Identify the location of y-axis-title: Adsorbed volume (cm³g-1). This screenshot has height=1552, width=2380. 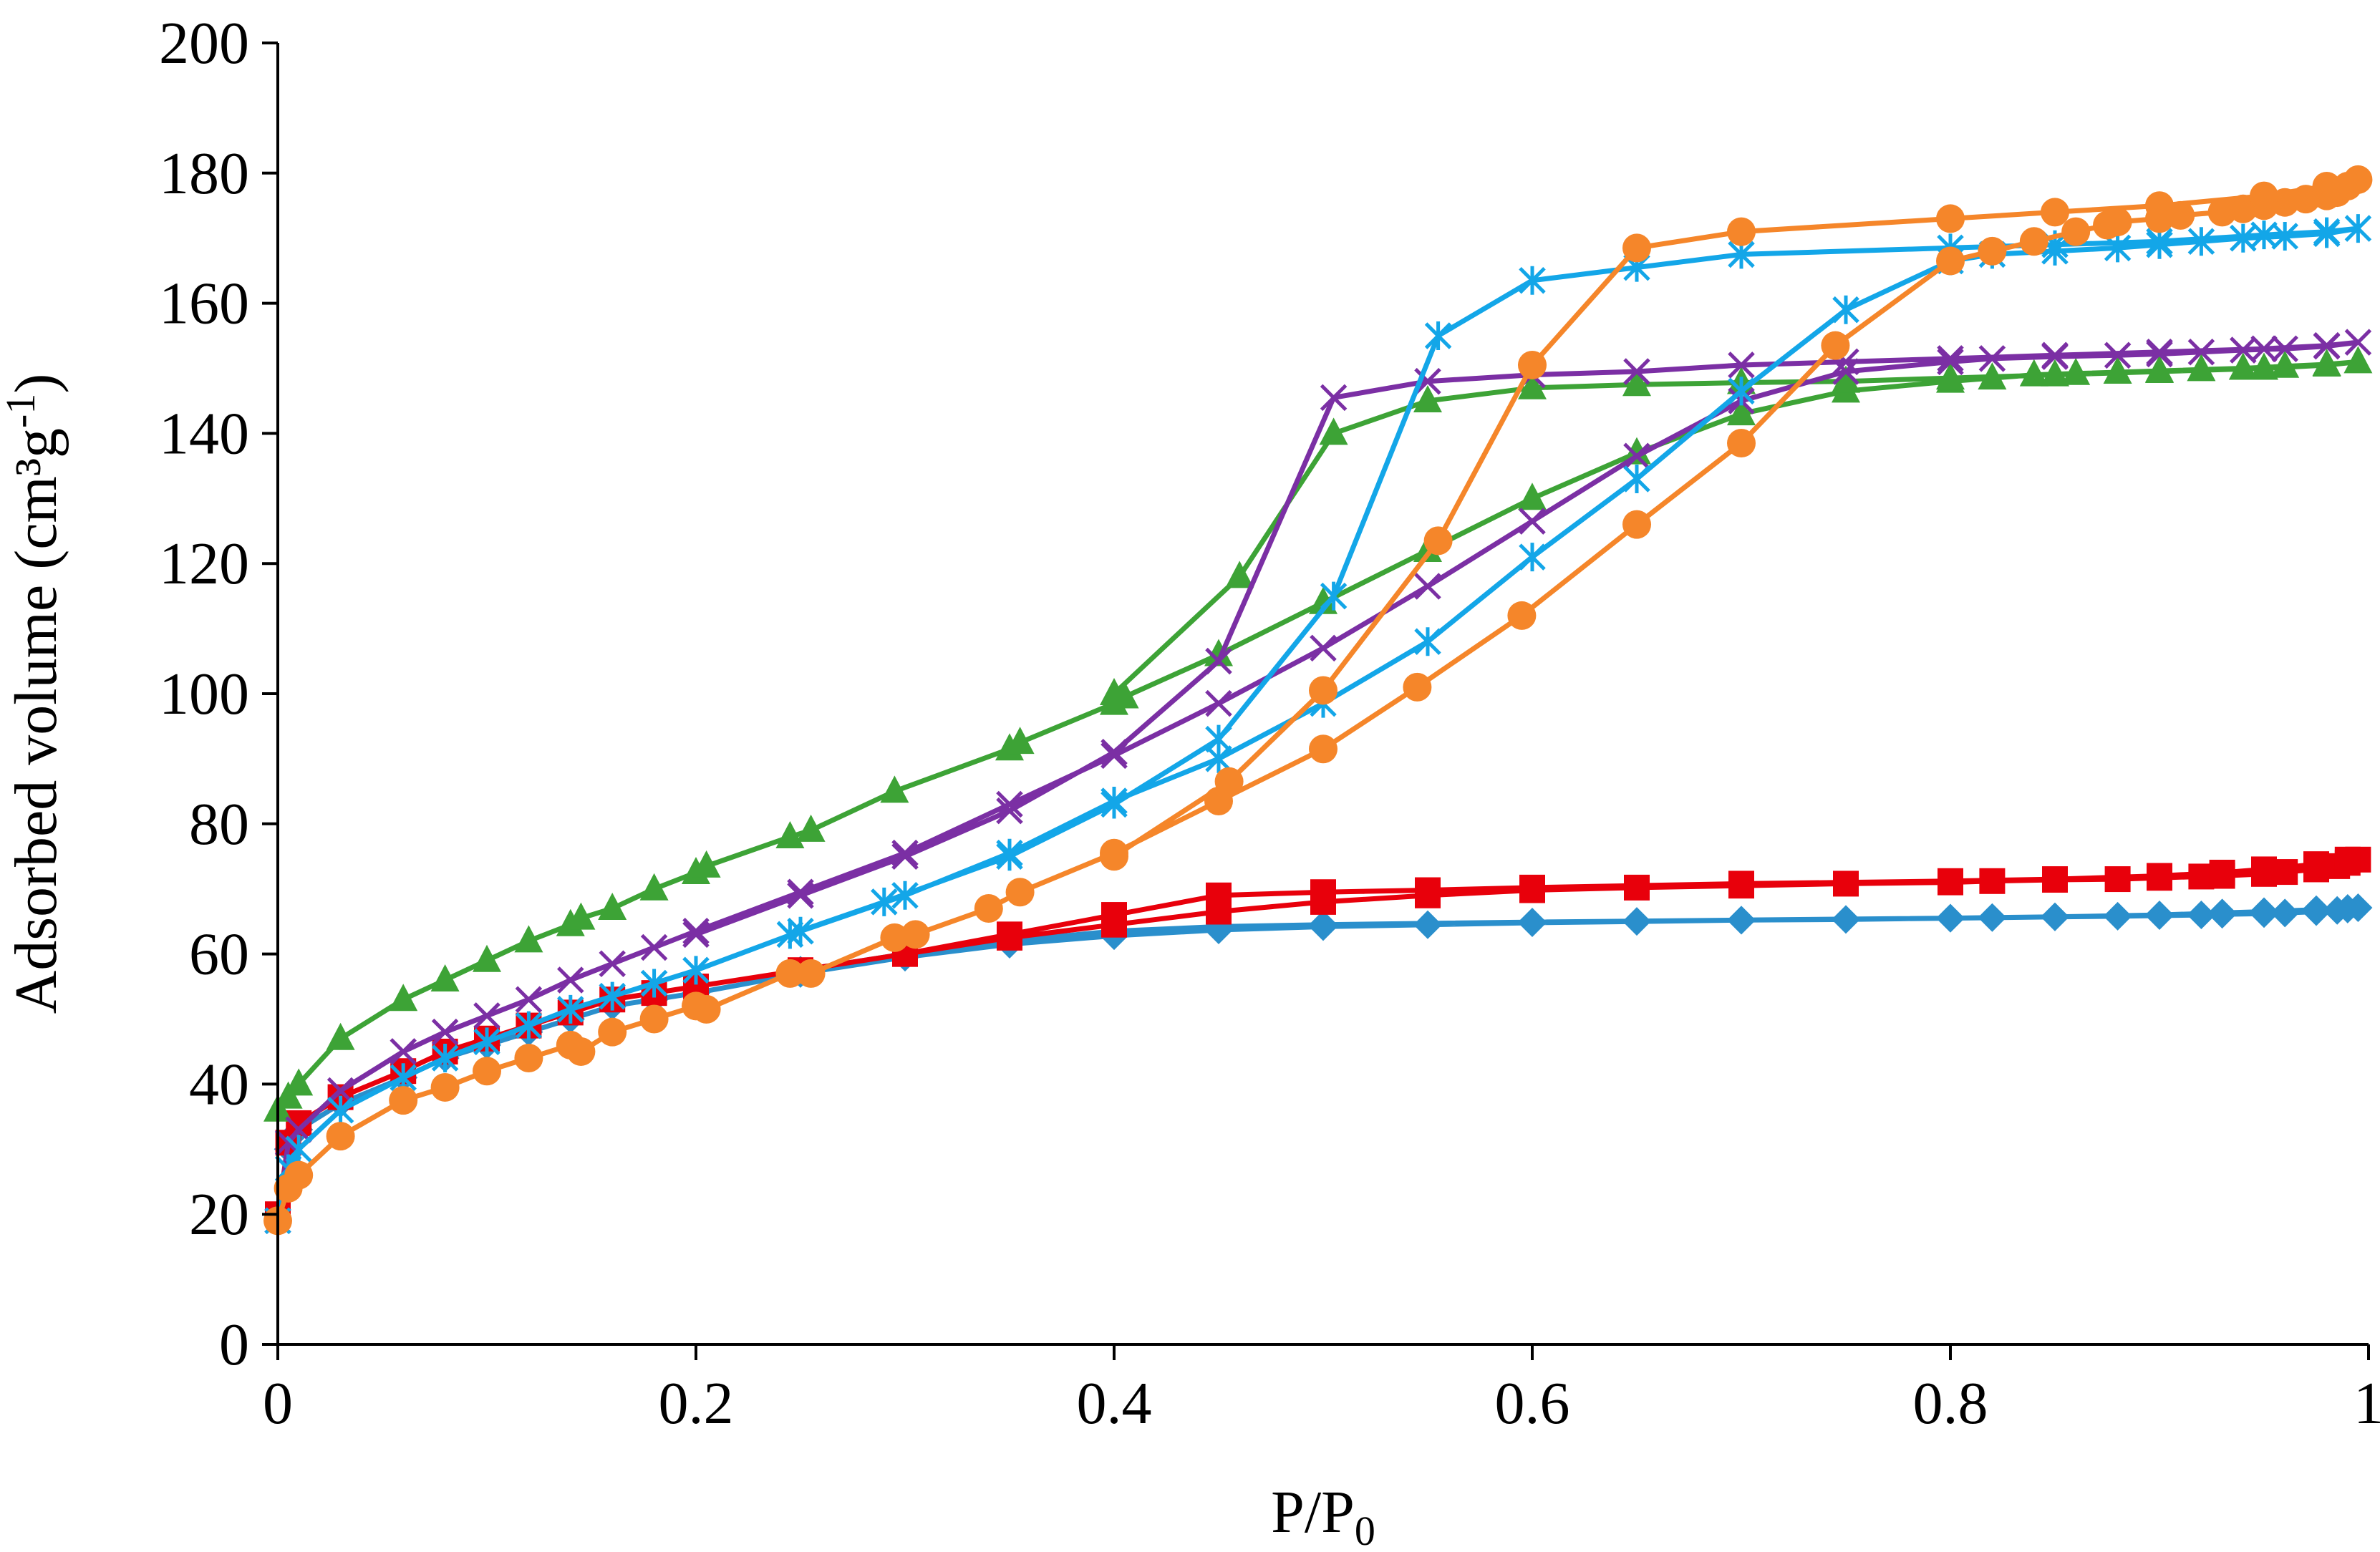
(34, 694).